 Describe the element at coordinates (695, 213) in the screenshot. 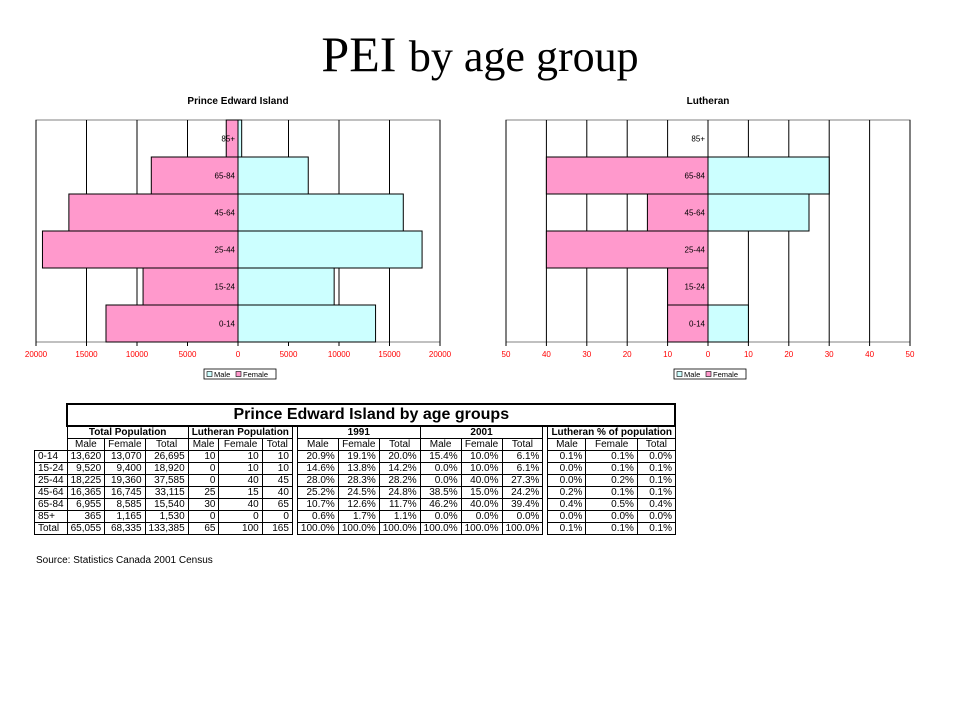

I see `lutheran-category-label: 45-64` at that location.